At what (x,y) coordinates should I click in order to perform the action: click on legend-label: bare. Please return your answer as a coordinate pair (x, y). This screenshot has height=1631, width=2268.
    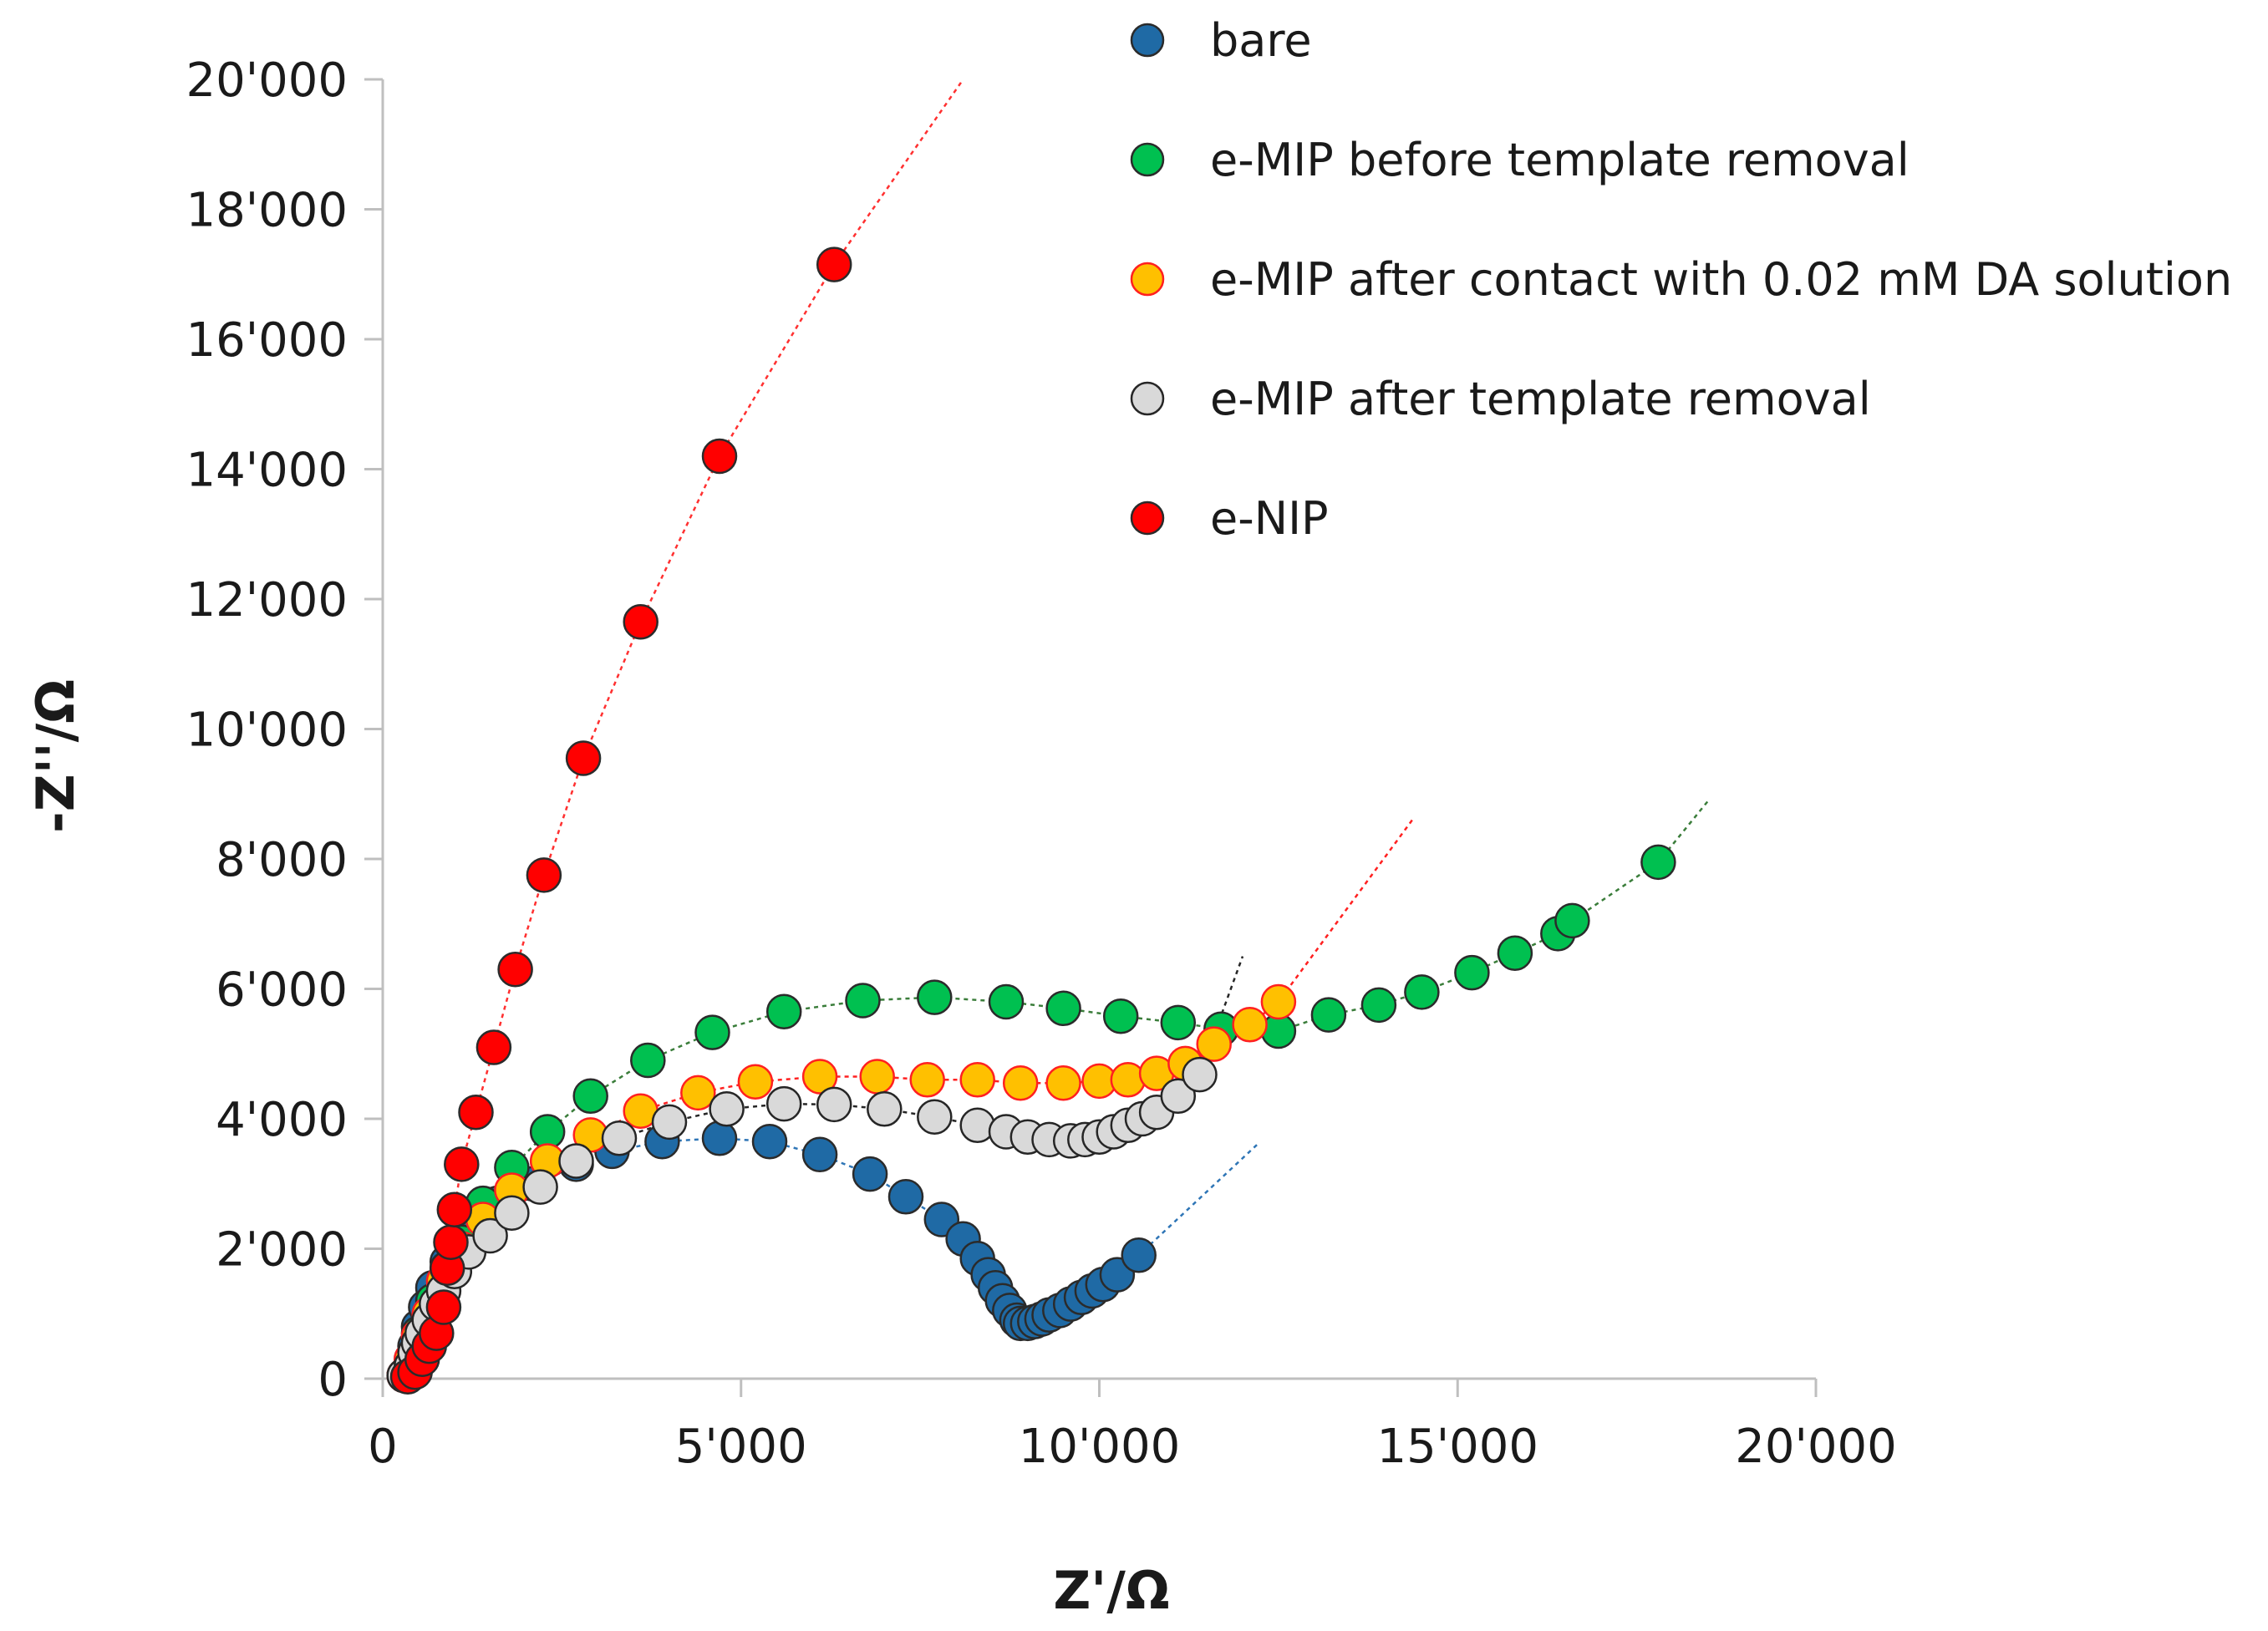
    Looking at the image, I should click on (1261, 40).